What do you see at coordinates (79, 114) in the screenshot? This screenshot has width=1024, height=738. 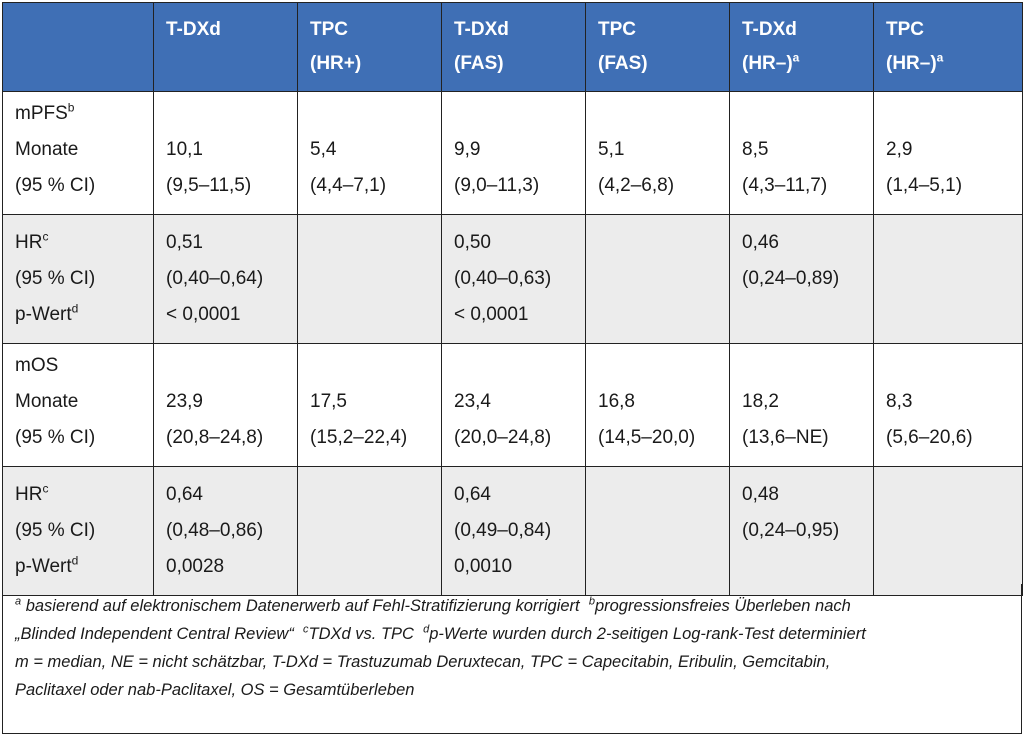 I see `row-label-line: mPFSb` at bounding box center [79, 114].